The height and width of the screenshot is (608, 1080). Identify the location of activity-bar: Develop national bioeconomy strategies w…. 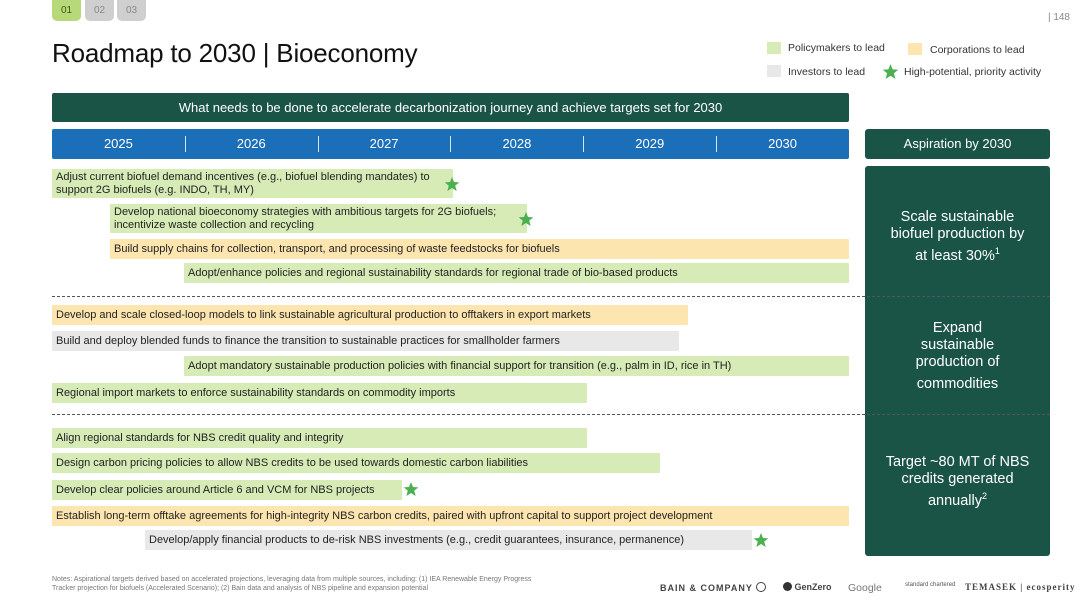
(318, 218).